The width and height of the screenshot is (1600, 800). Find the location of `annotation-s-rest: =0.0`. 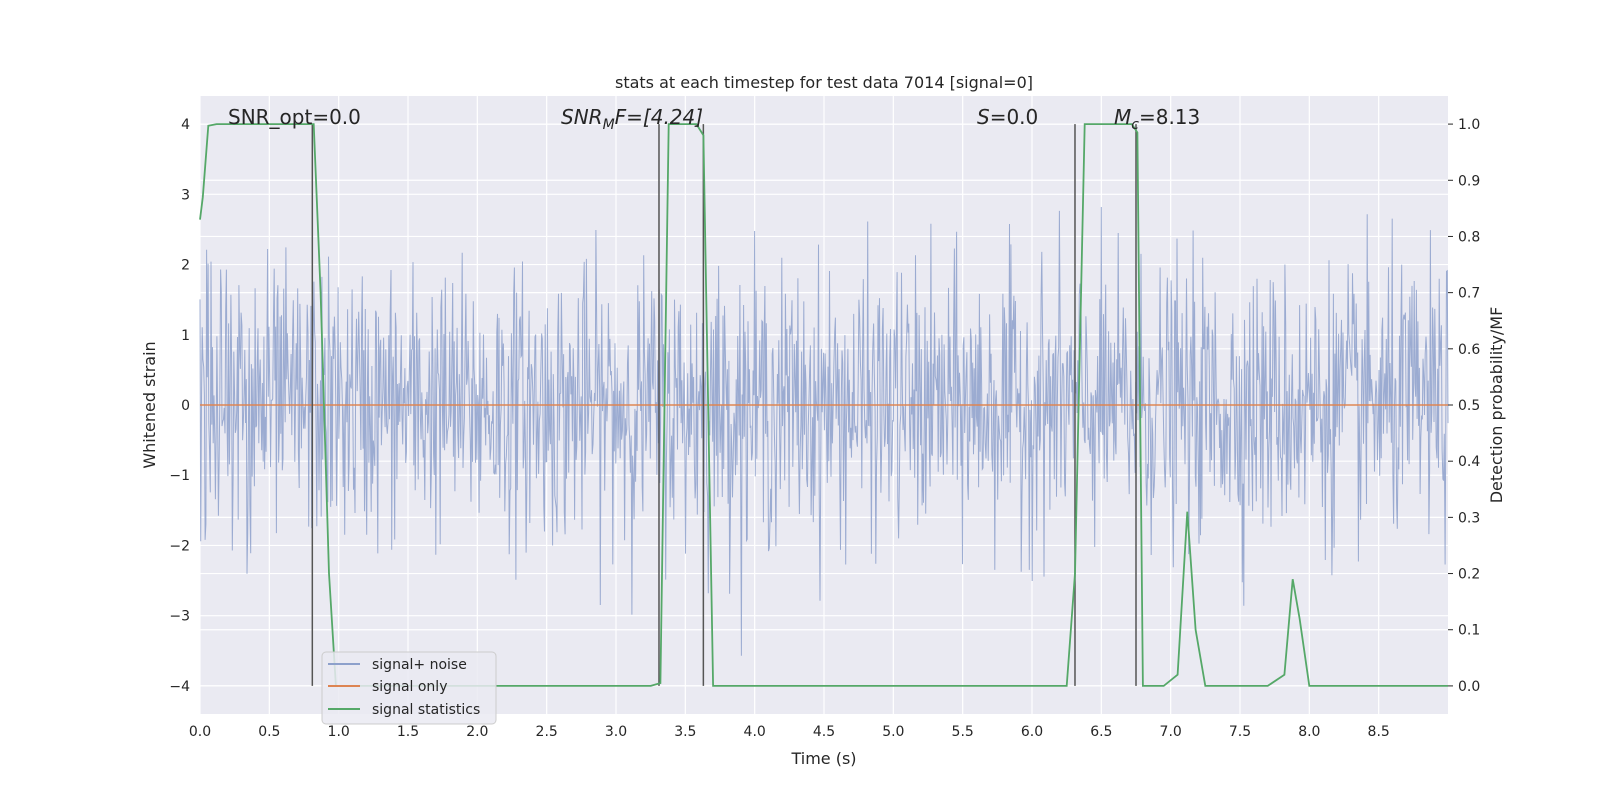

annotation-s-rest: =0.0 is located at coordinates (1014, 117).